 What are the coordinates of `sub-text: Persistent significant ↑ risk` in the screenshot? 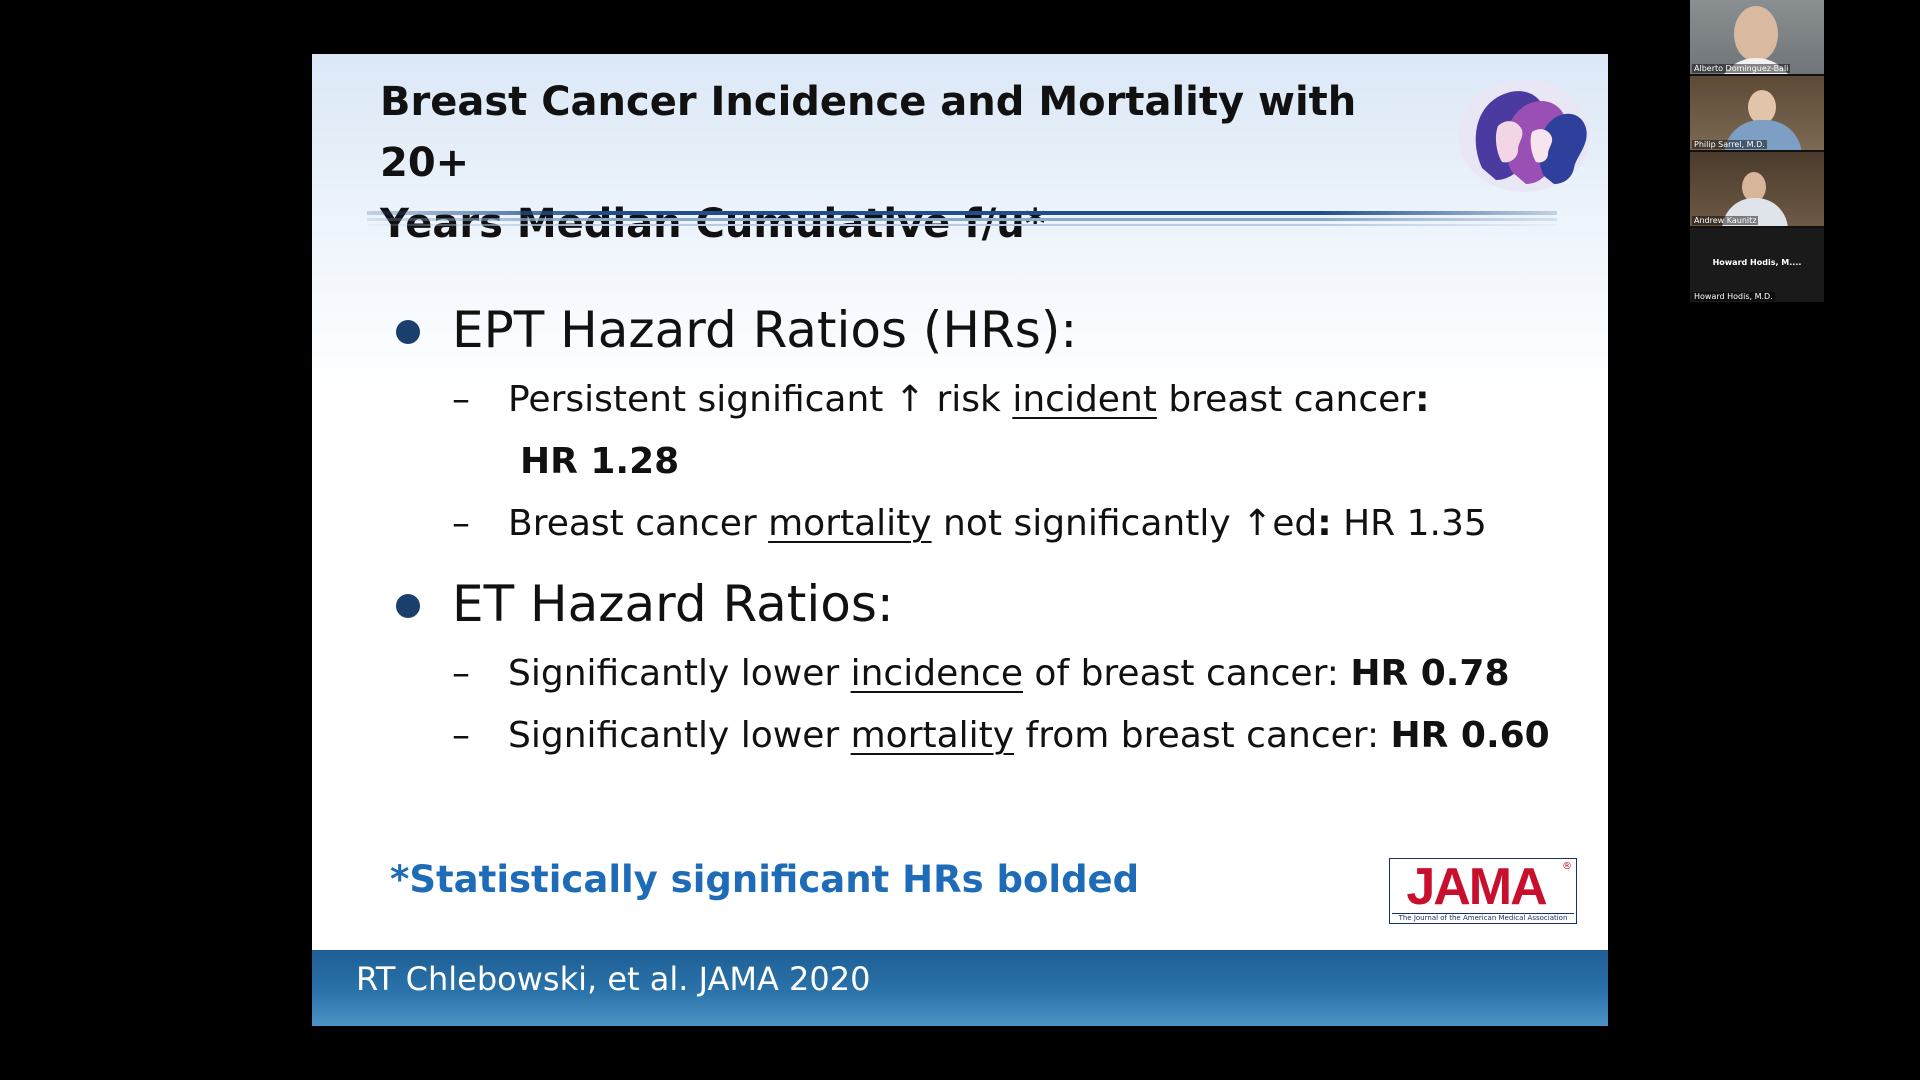 It's located at (760, 399).